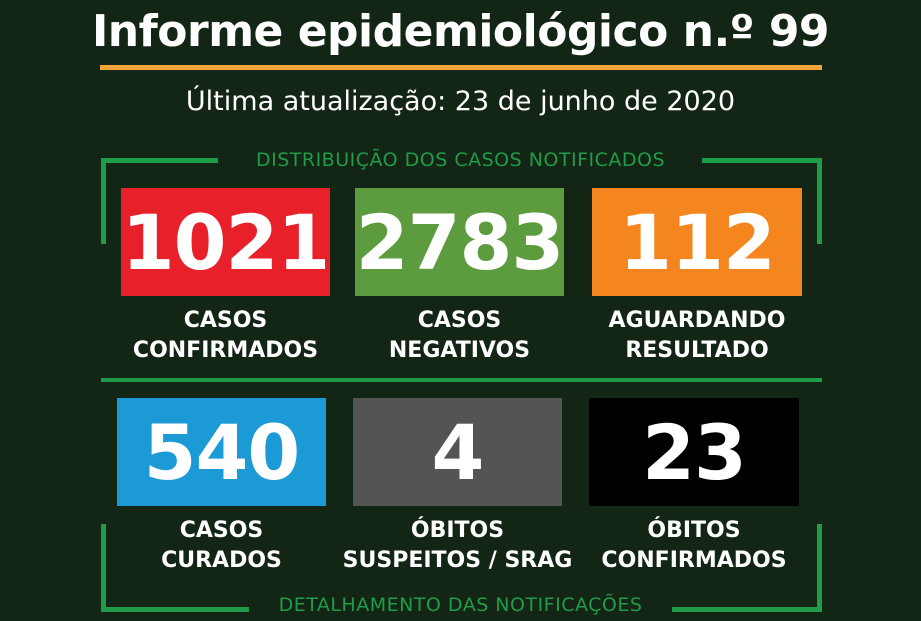  I want to click on detail-section-label: DETALHAMENTO DAS NOTIFICAÇÕES, so click(460, 605).